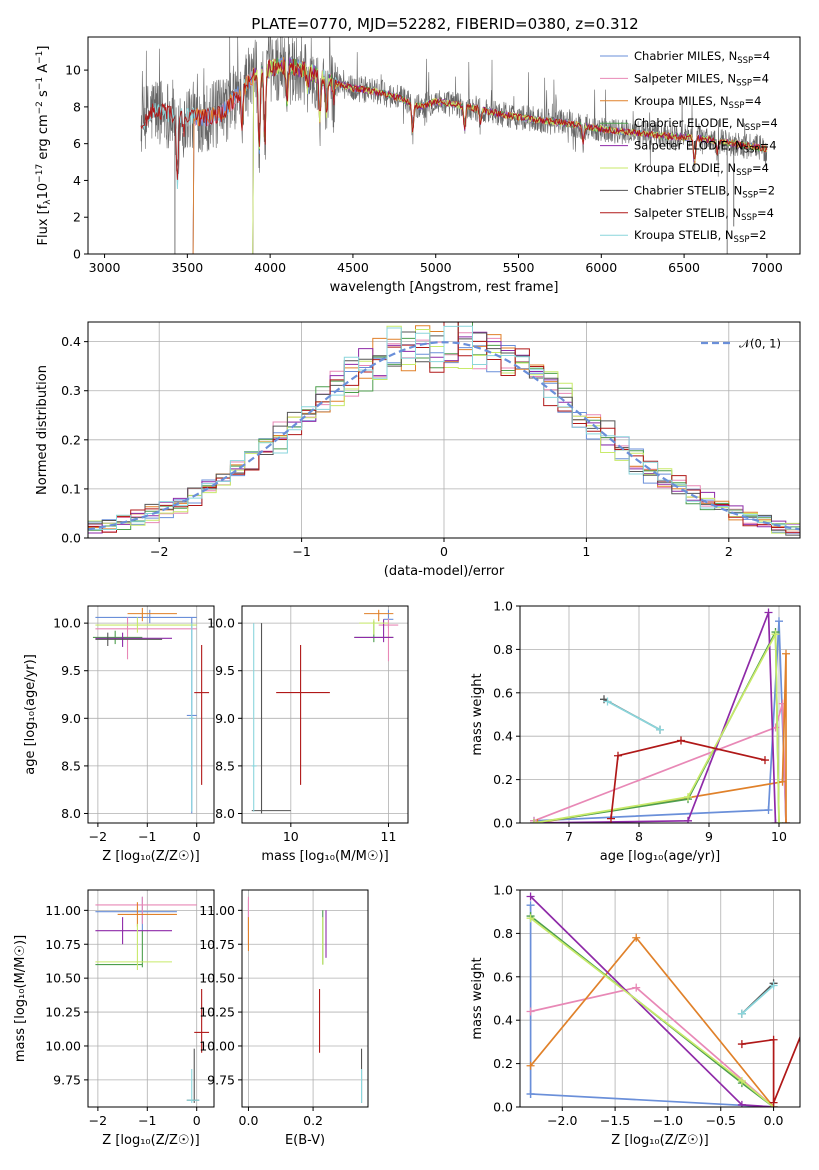 Image resolution: width=819 pixels, height=1170 pixels. What do you see at coordinates (701, 169) in the screenshot?
I see `legend-entry: Kroupa ELODIE, NSSP=4` at bounding box center [701, 169].